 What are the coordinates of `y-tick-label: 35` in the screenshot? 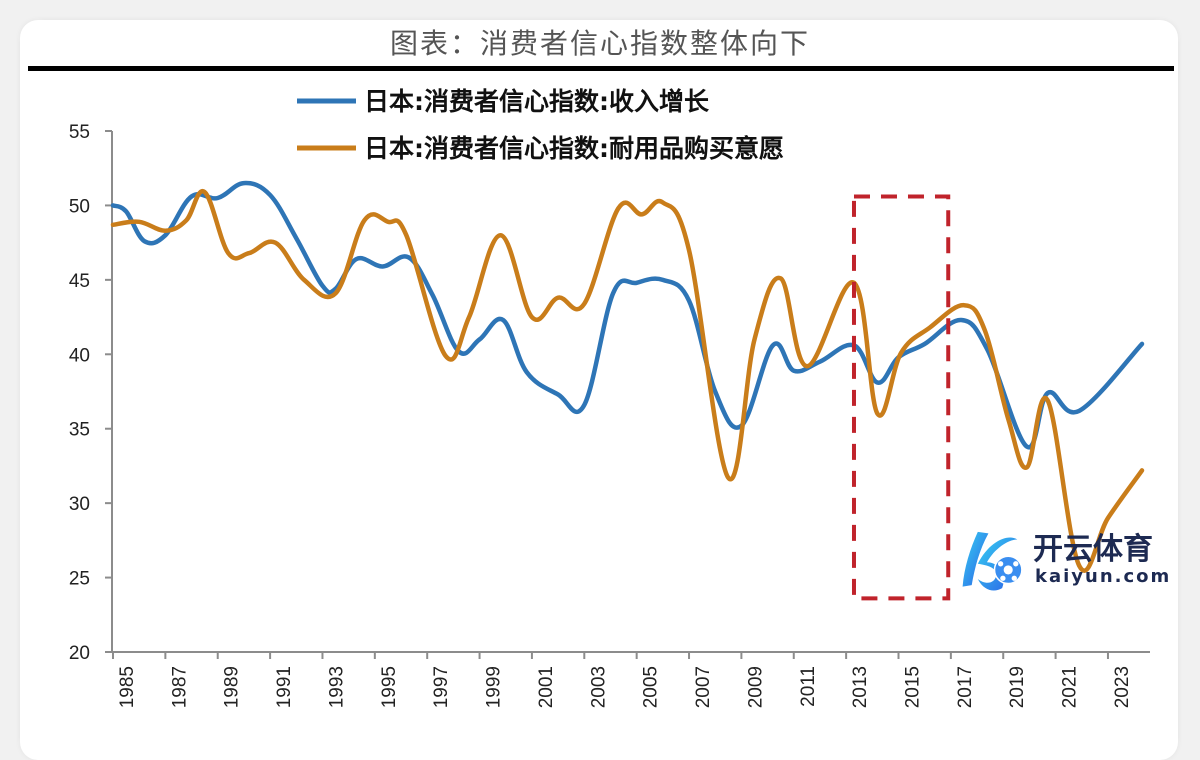 It's located at (79, 430).